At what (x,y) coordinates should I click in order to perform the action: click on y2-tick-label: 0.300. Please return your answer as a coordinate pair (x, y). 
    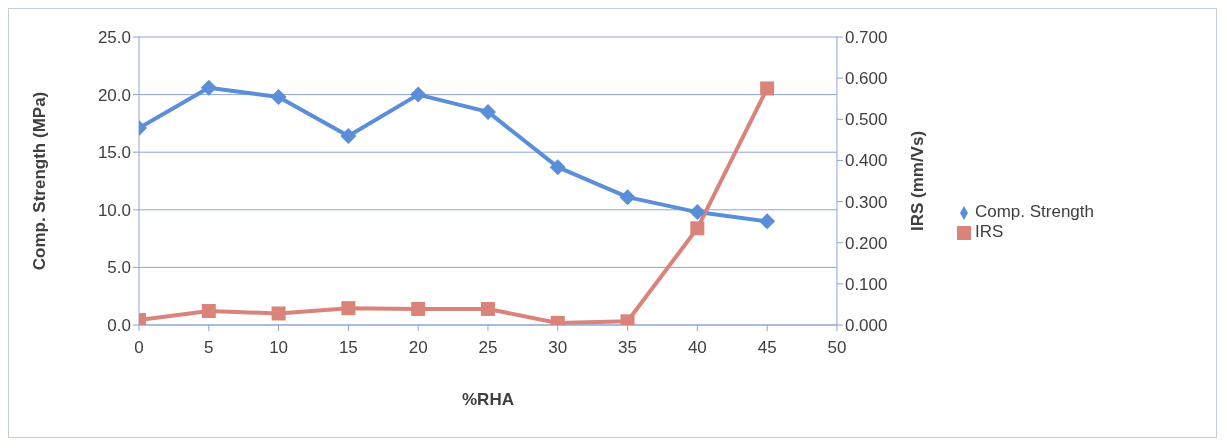
    Looking at the image, I should click on (866, 202).